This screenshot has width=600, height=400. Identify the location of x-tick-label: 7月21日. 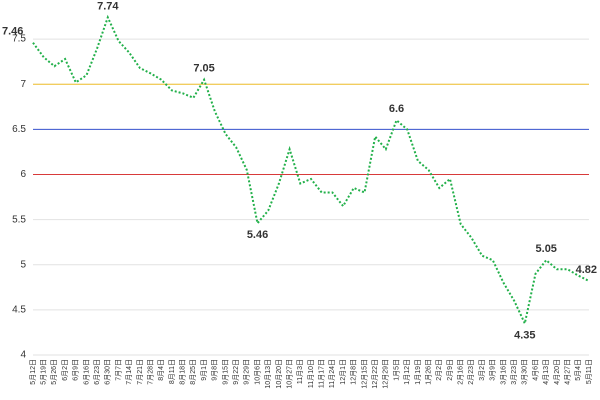
(140, 372).